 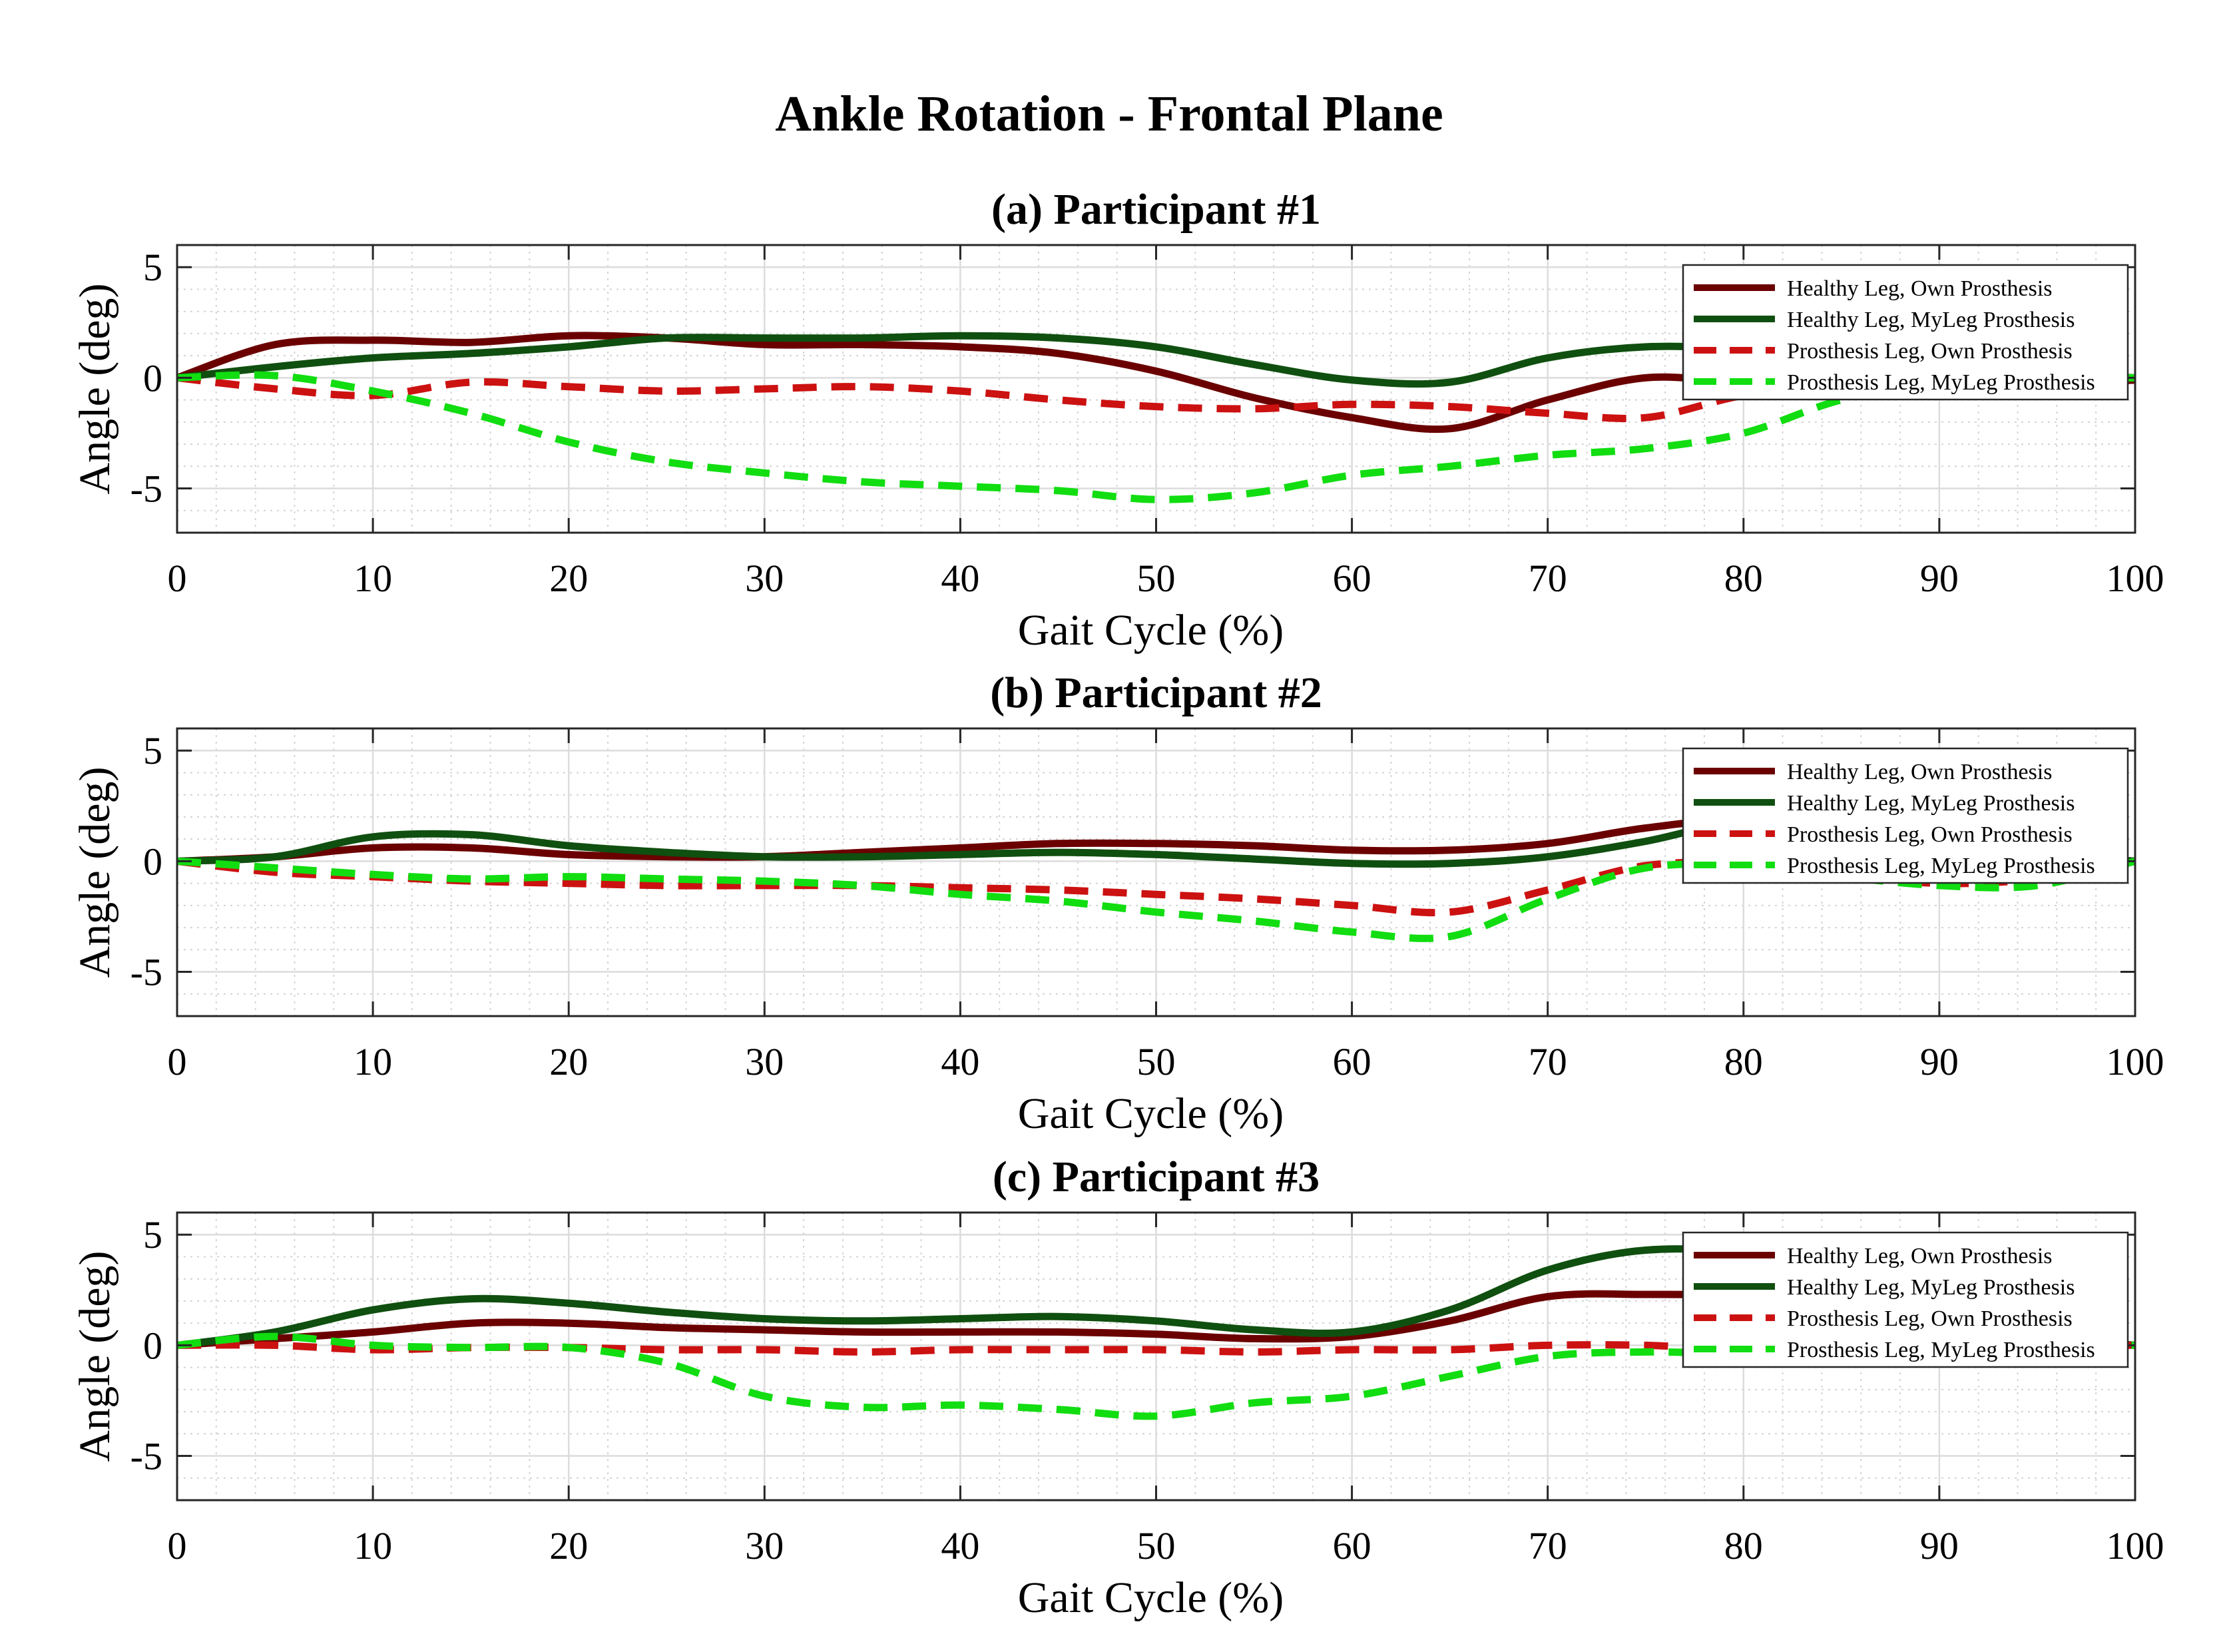 What do you see at coordinates (1156, 209) in the screenshot?
I see `panel-title: (a) Participant #1` at bounding box center [1156, 209].